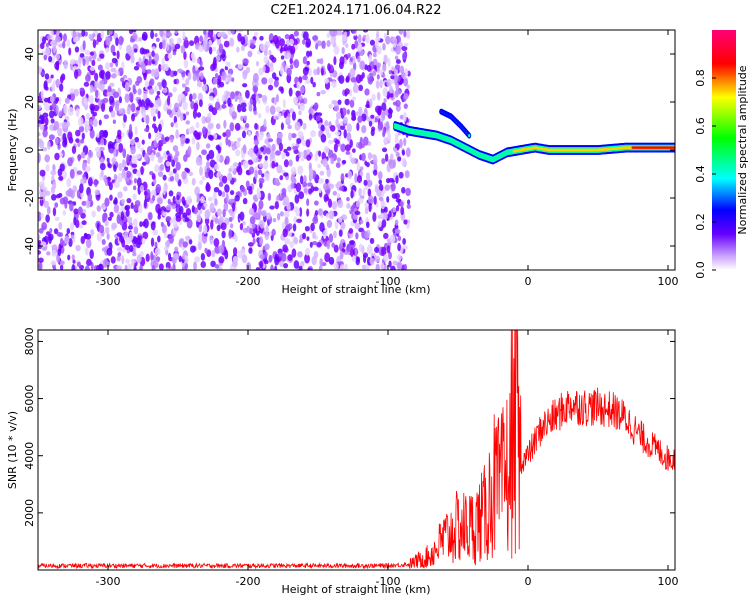 The height and width of the screenshot is (600, 750). I want to click on colorbar-tick-label: 0.4, so click(700, 174).